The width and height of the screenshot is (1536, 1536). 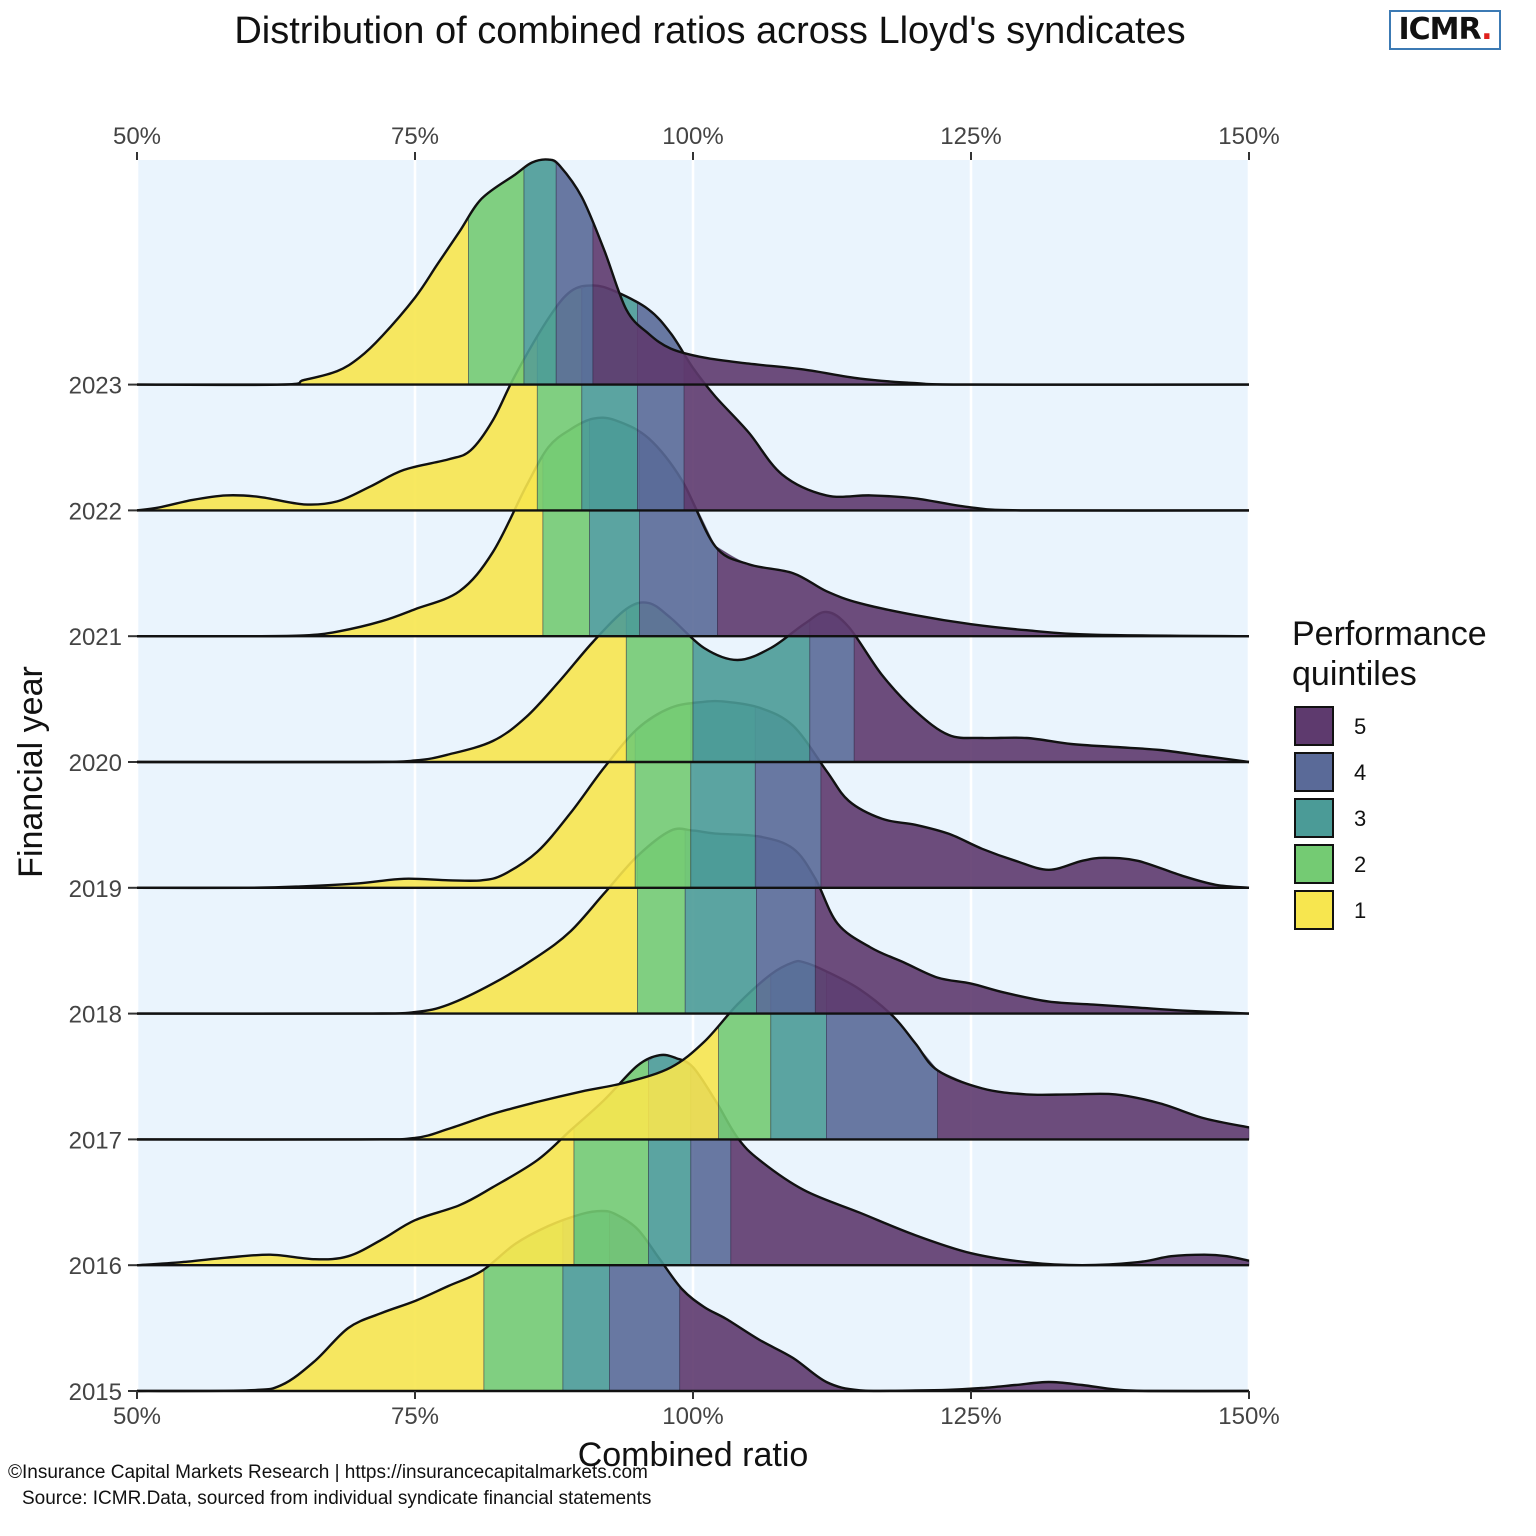 I want to click on ridge-2020, so click(x=693, y=682).